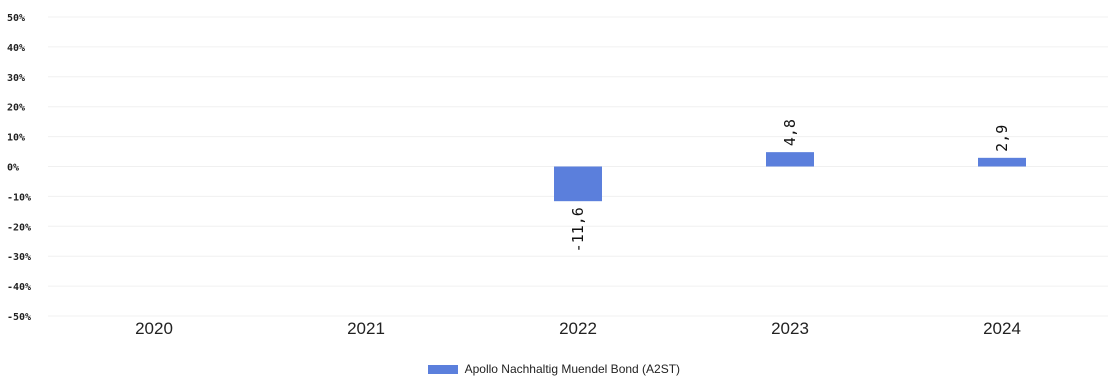  I want to click on y-tick-label: -40%, so click(19, 287).